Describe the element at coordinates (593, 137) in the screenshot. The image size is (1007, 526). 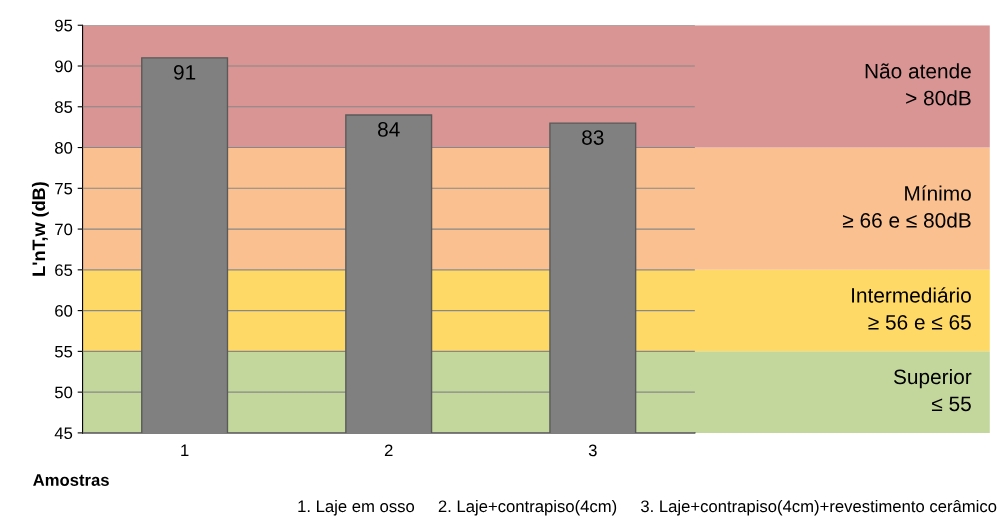
I see `data-label: 83` at that location.